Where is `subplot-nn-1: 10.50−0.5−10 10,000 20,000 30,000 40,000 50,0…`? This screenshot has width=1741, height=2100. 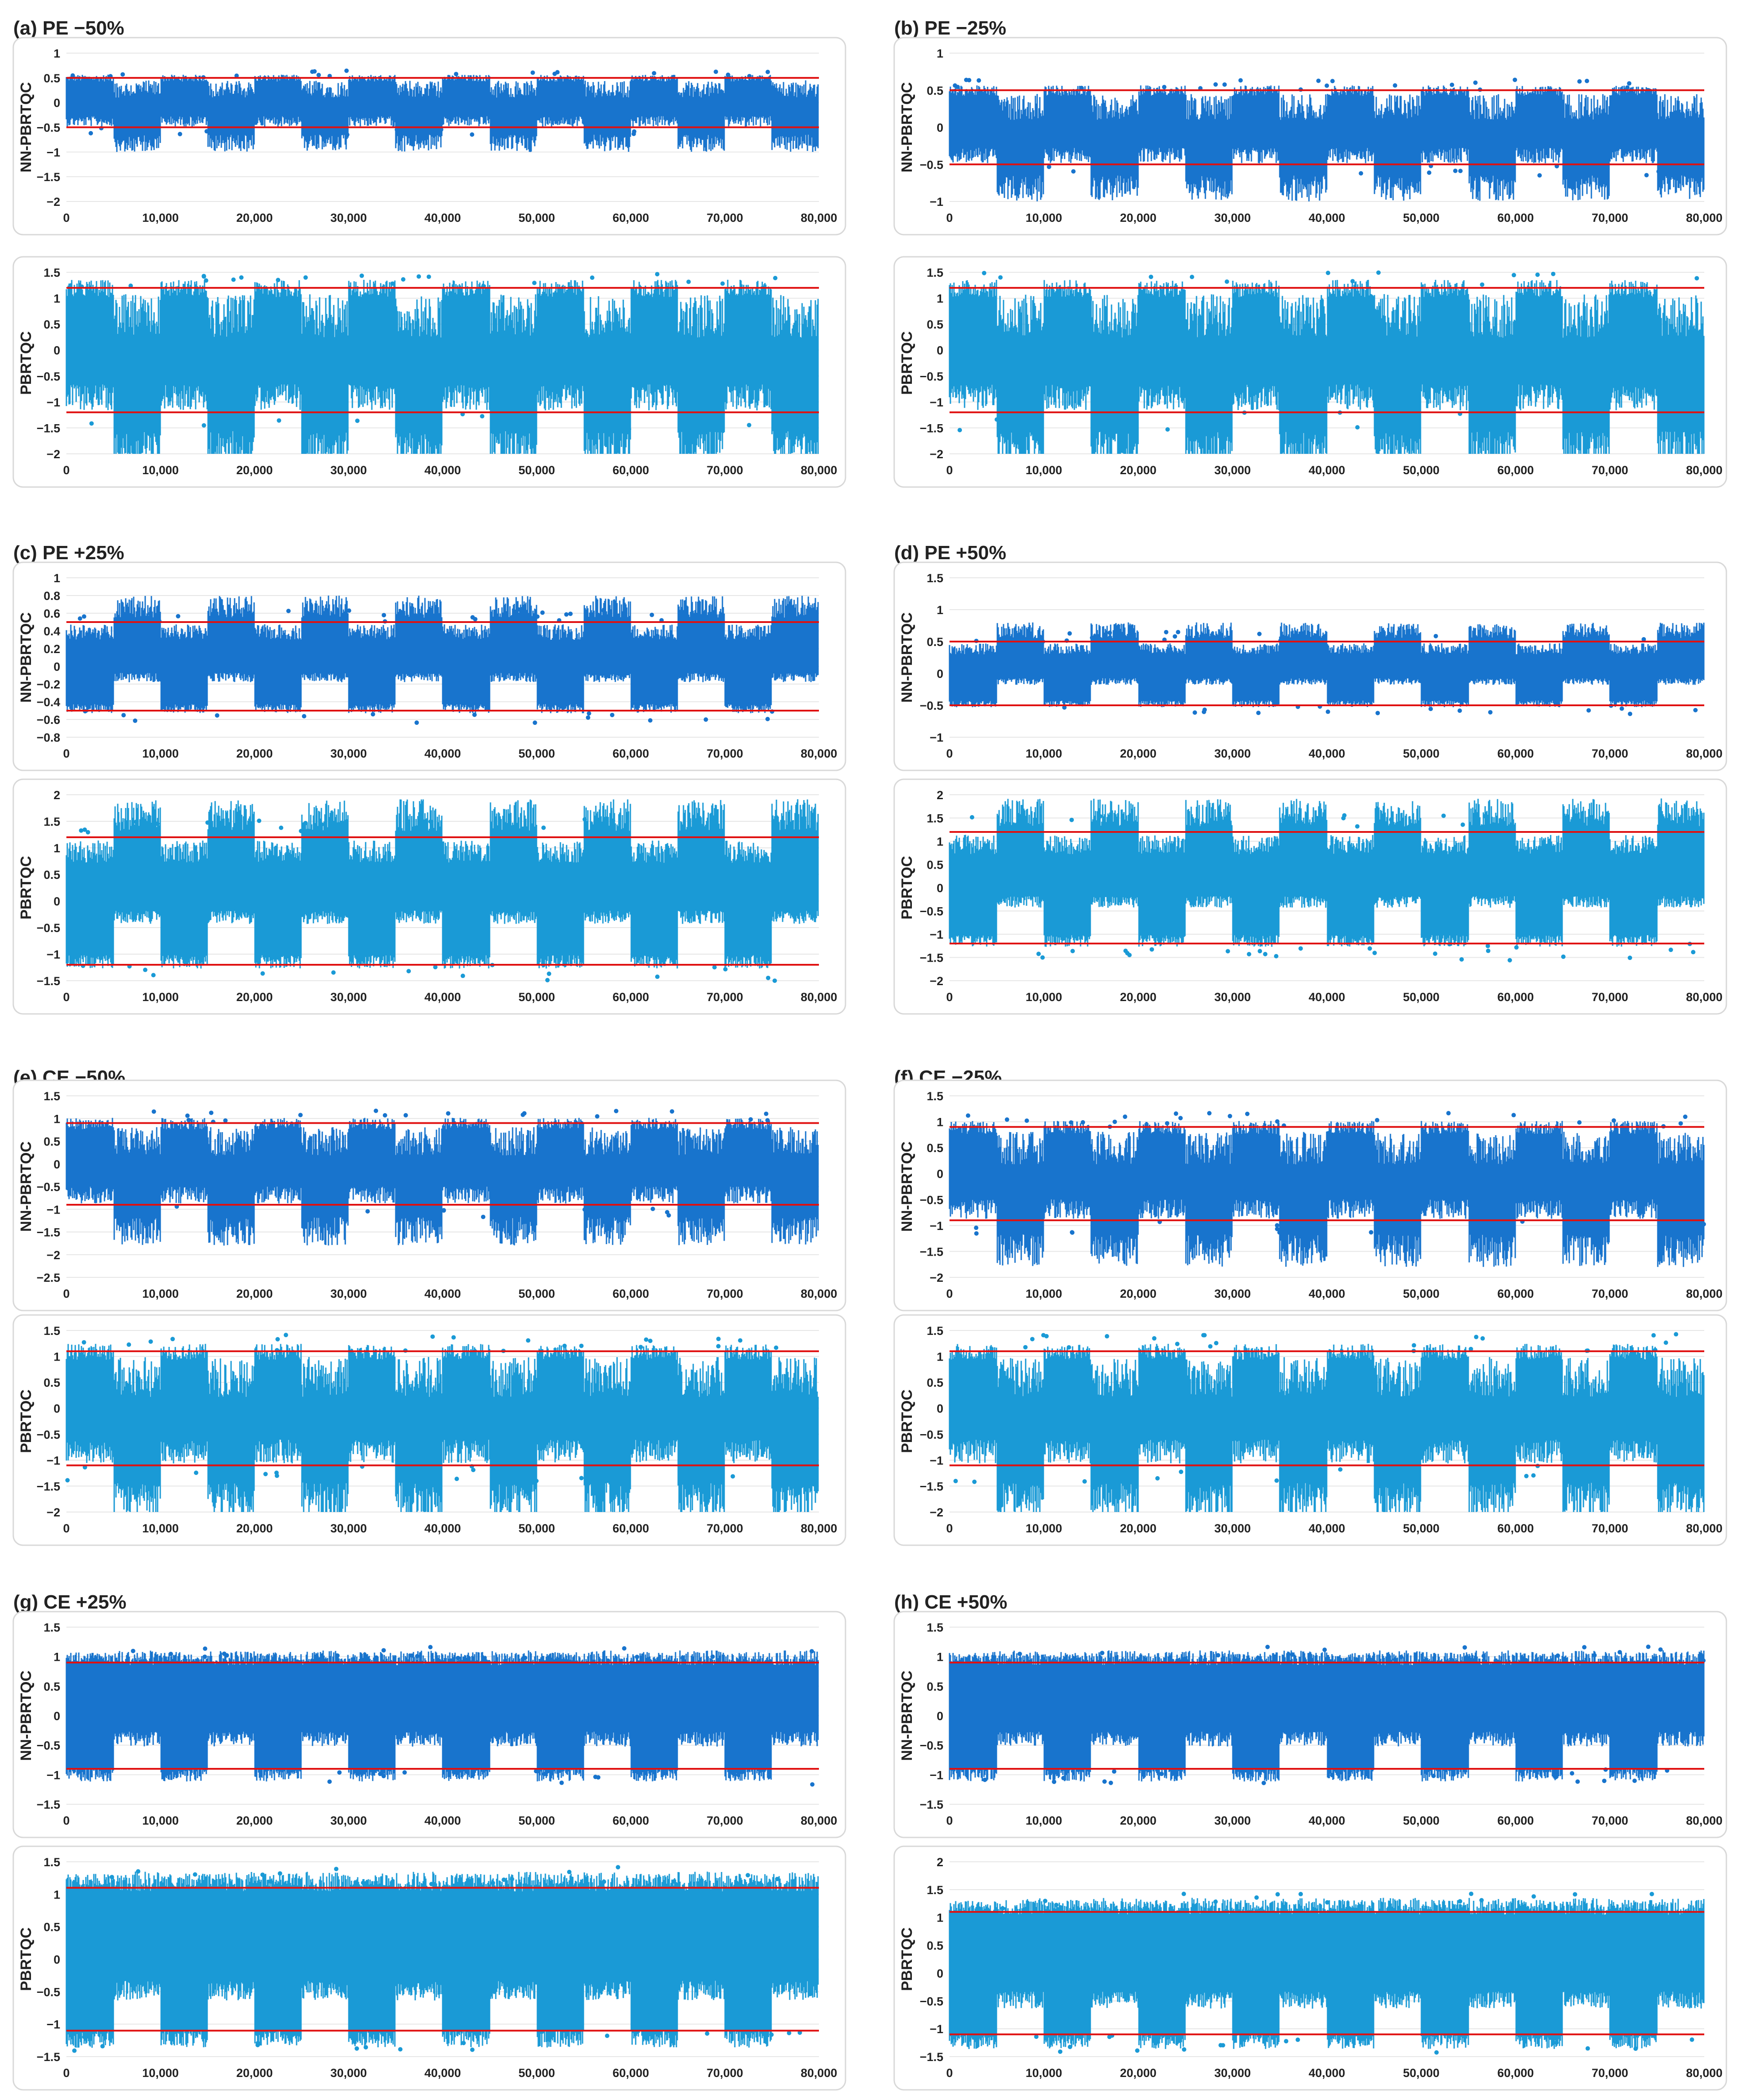 subplot-nn-1: 10.50−0.5−10 10,000 20,000 30,000 40,000 50,0… is located at coordinates (1310, 136).